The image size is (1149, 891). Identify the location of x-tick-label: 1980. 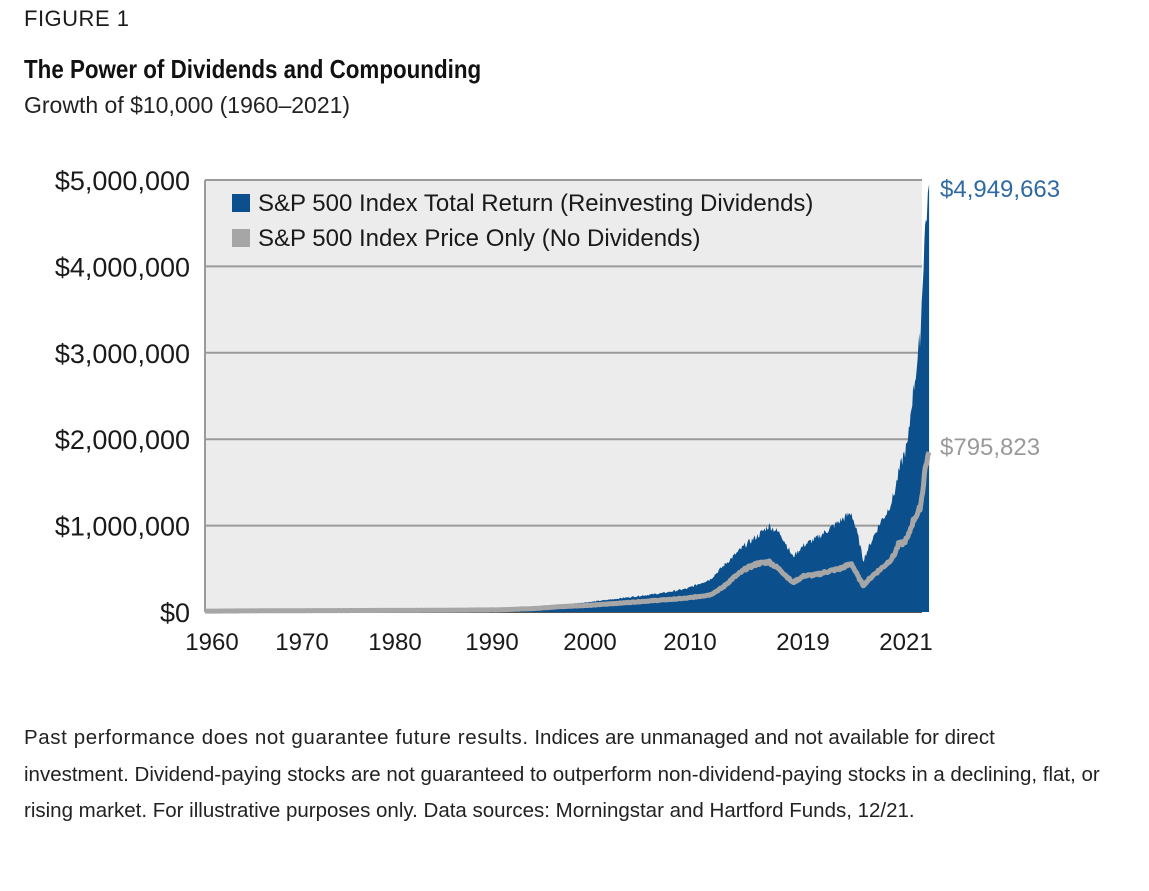
(394, 642).